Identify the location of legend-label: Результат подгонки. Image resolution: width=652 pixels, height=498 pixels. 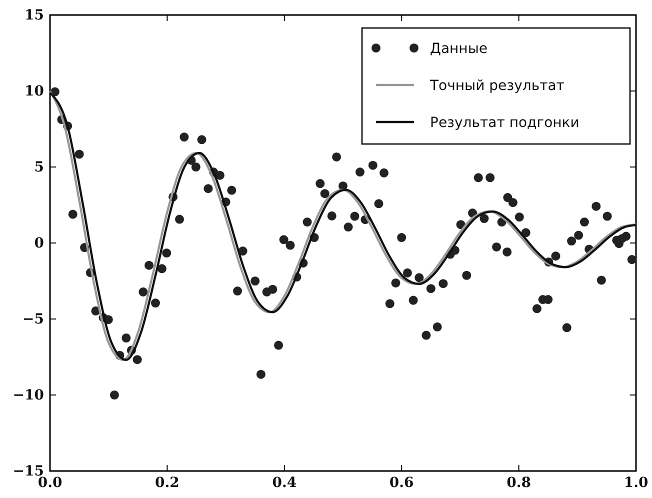
(505, 123).